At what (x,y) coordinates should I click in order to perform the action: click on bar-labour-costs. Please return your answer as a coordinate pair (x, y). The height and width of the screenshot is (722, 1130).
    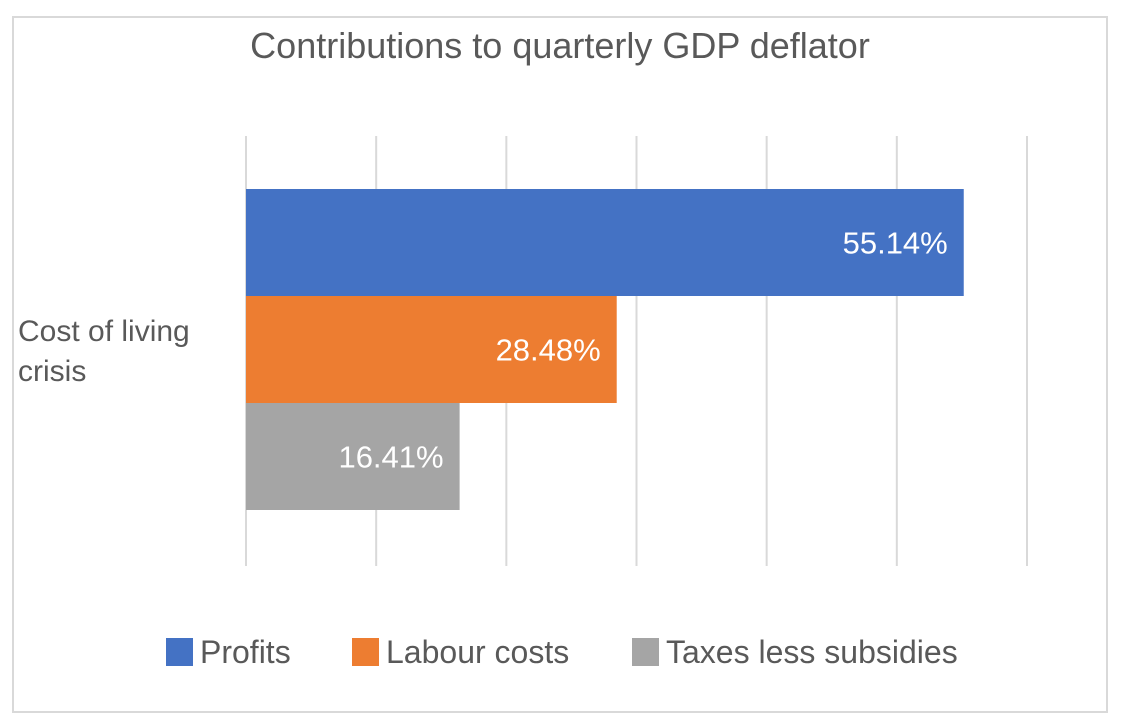
    Looking at the image, I should click on (431, 349).